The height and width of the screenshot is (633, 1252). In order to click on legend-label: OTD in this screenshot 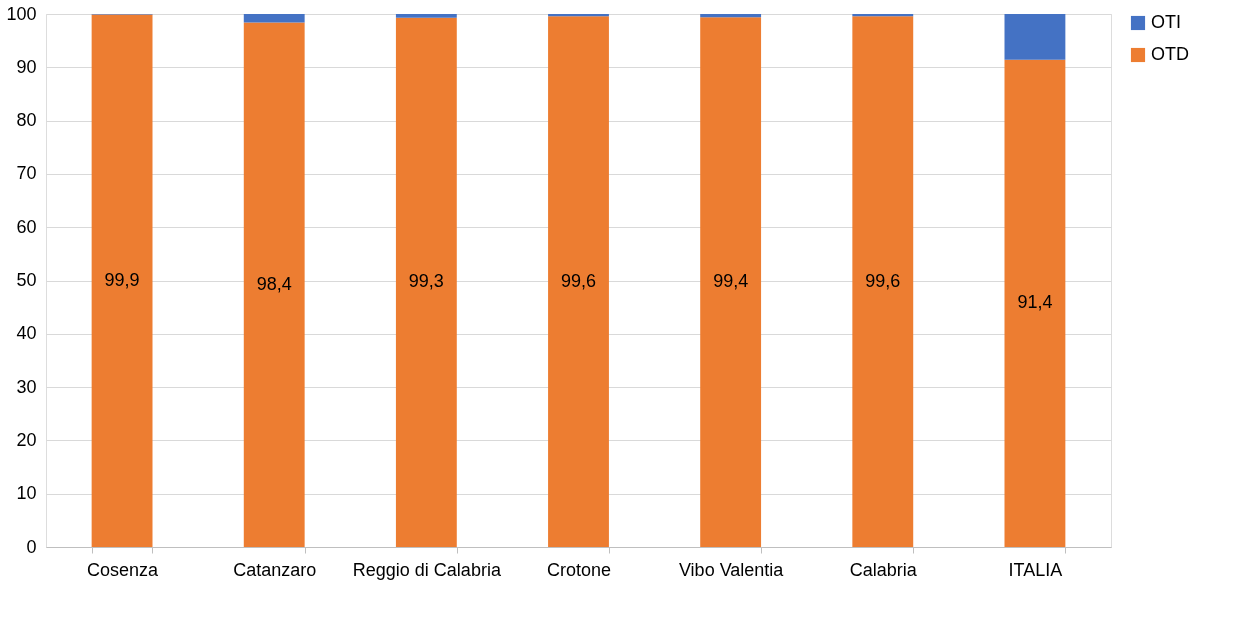, I will do `click(1170, 54)`.